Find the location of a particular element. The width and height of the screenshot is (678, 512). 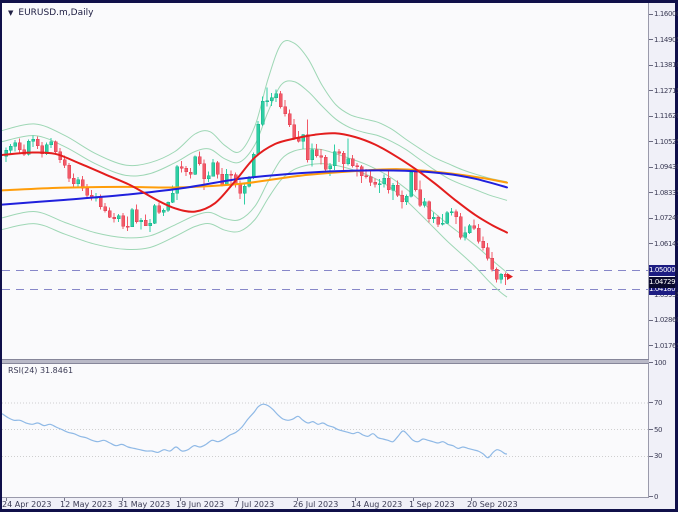

price-tick-label: 1.08335 is located at coordinates (666, 192).